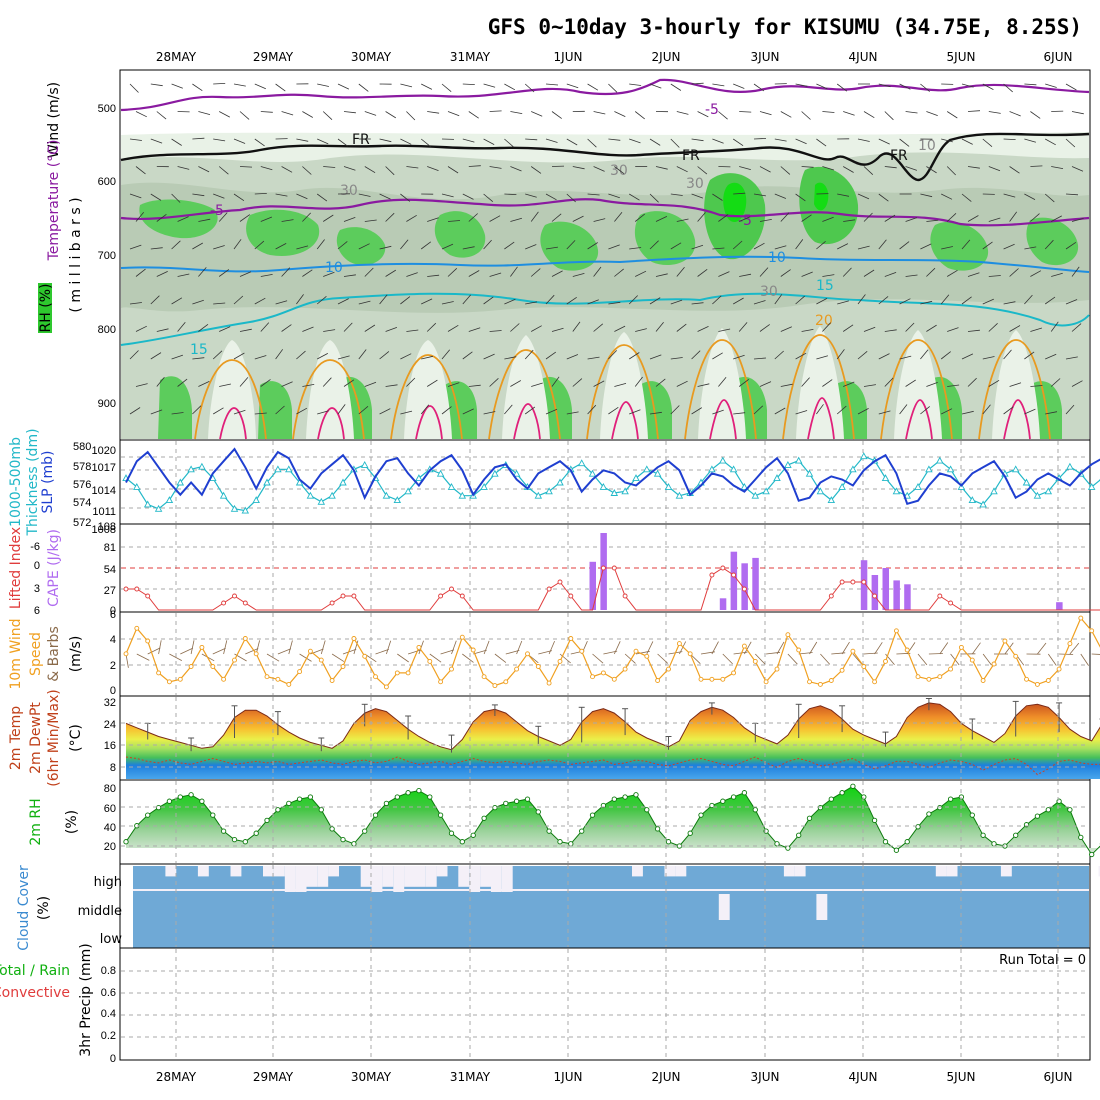 Image resolution: width=1100 pixels, height=1100 pixels. I want to click on thickness-tick: 580, so click(82, 447).